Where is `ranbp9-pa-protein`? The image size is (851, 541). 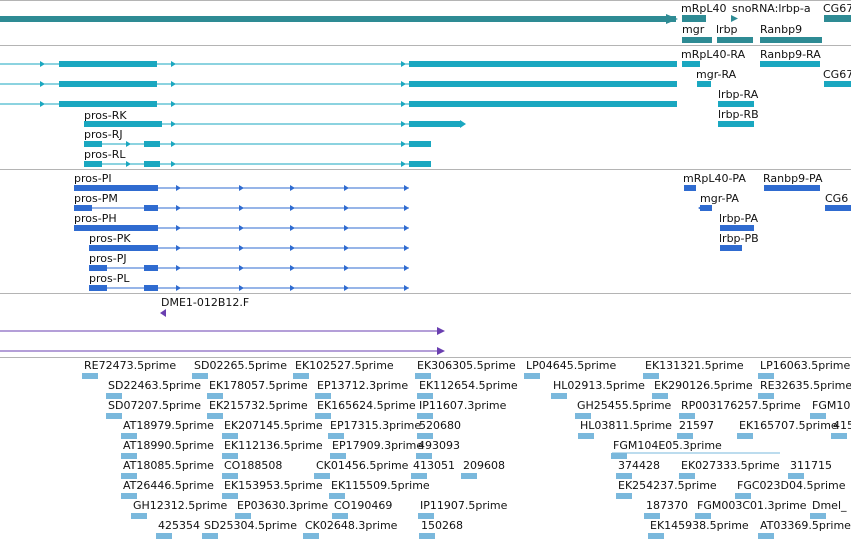 ranbp9-pa-protein is located at coordinates (792, 188).